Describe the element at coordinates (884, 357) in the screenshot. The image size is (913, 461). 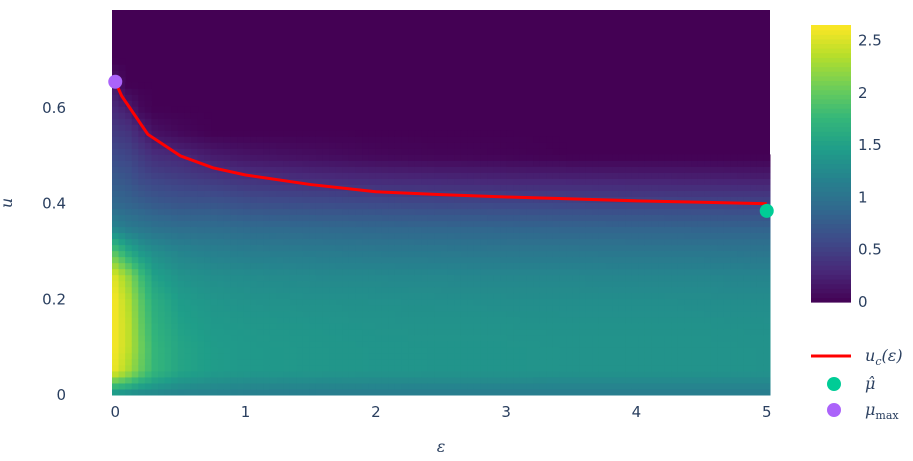
I see `legend-label: uc(ε)` at that location.